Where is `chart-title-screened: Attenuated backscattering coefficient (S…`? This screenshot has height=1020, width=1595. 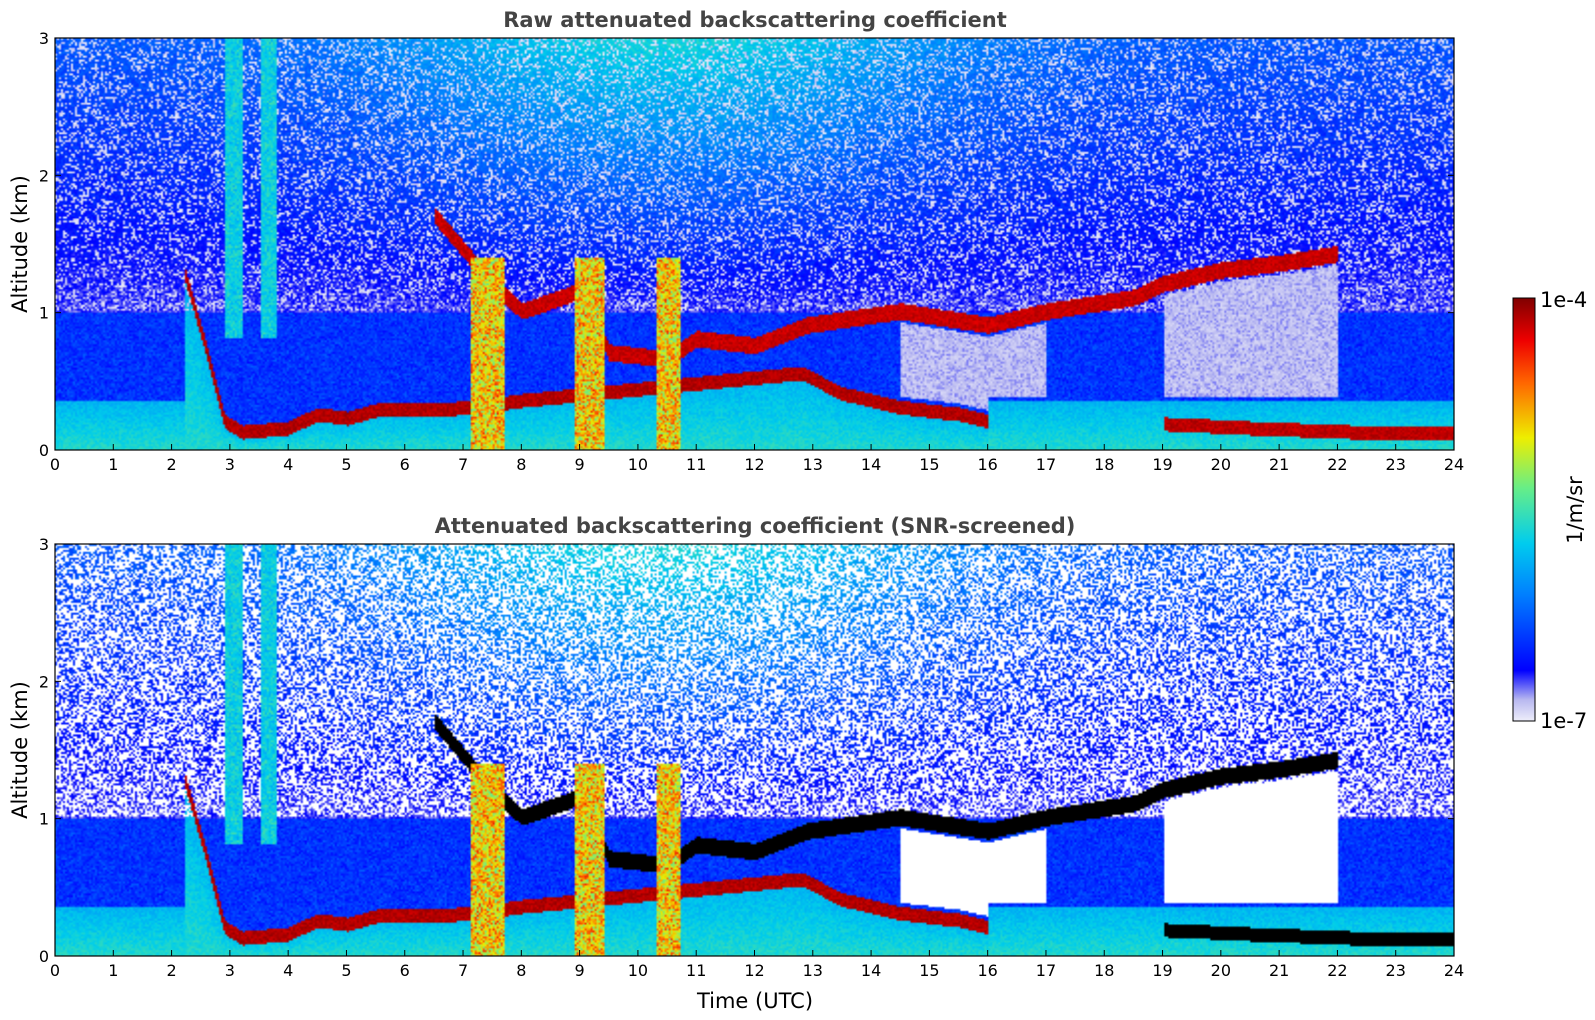
chart-title-screened: Attenuated backscattering coefficient (S… is located at coordinates (755, 526).